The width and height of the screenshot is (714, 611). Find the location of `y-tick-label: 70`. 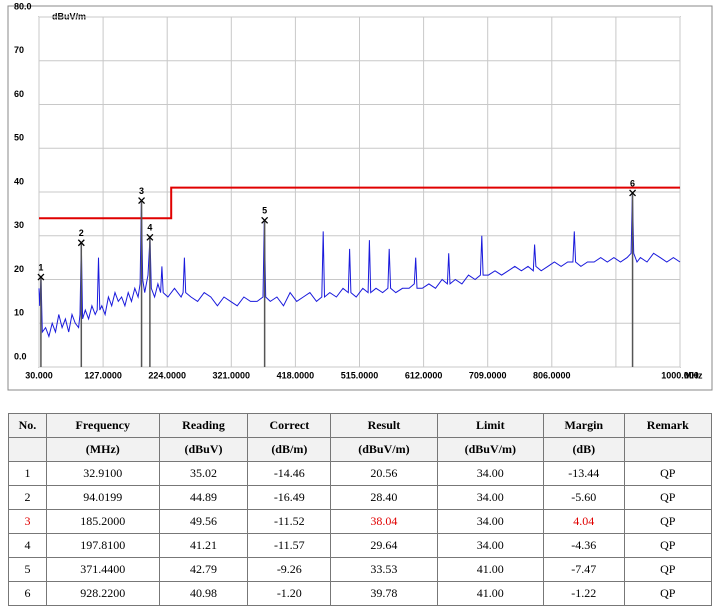

y-tick-label: 70 is located at coordinates (19, 50).